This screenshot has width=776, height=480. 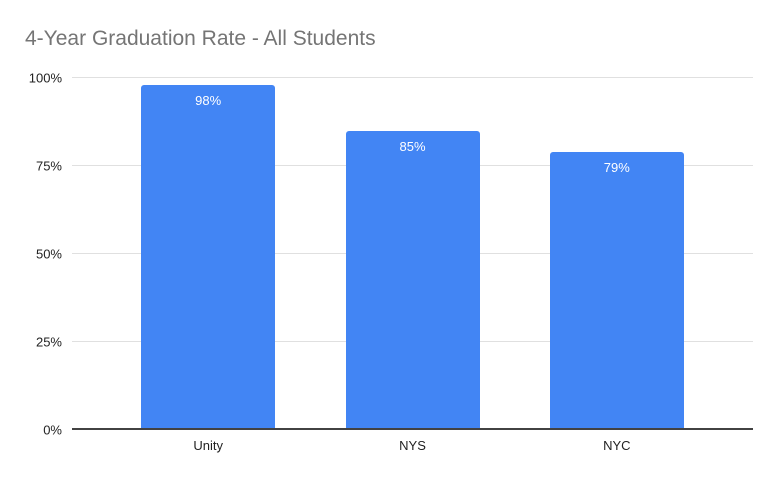 I want to click on y-tick-label: 0%, so click(x=52, y=430).